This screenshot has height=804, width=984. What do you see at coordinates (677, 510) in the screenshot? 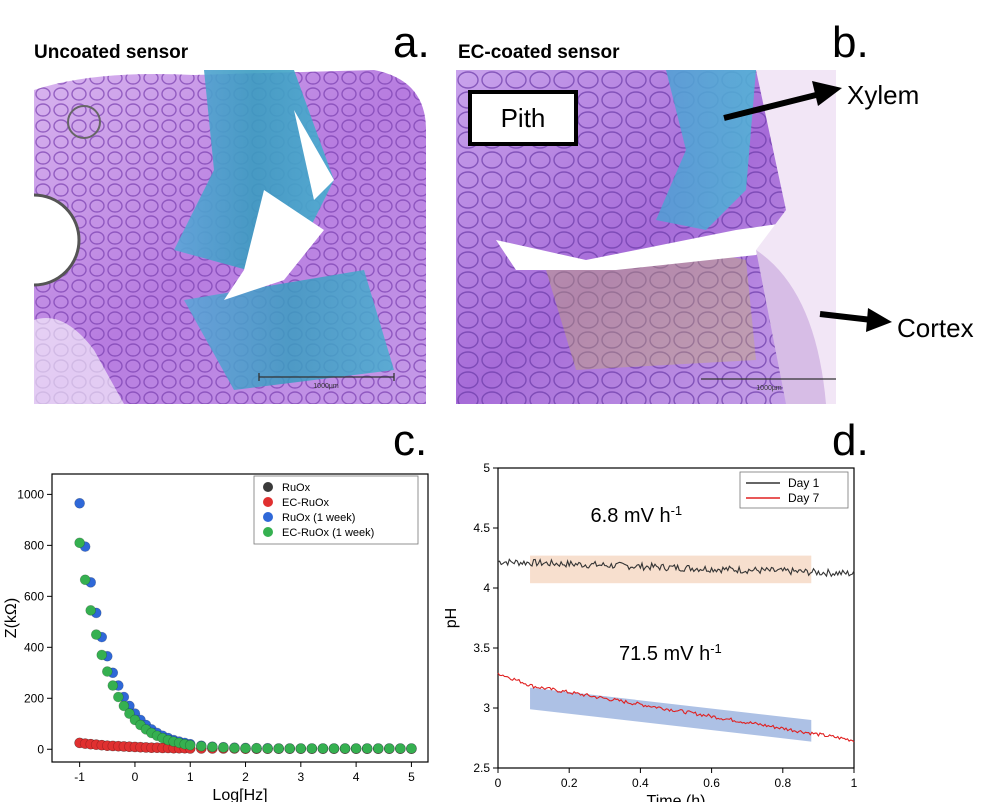
I see `slope-annotation-day1-sup: -1` at bounding box center [677, 510].